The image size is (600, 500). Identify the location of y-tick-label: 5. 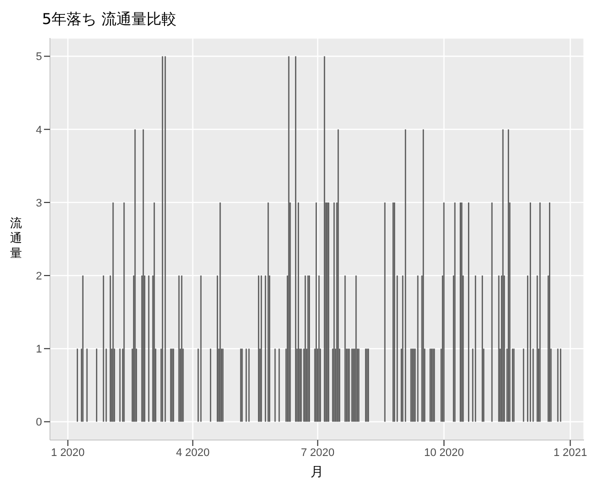
(39, 57).